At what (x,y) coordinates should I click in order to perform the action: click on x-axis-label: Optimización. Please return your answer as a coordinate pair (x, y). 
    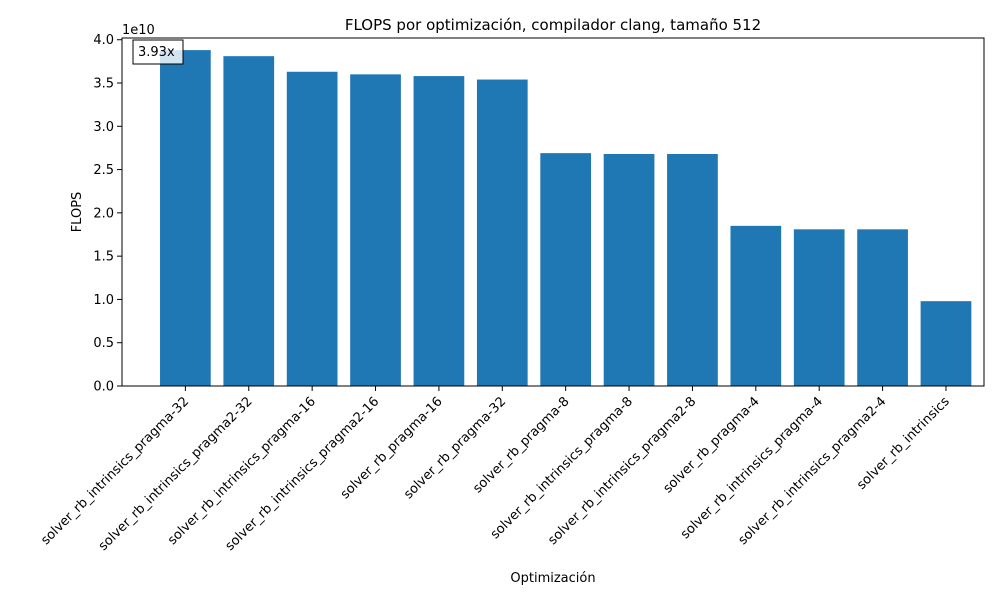
    Looking at the image, I should click on (552, 578).